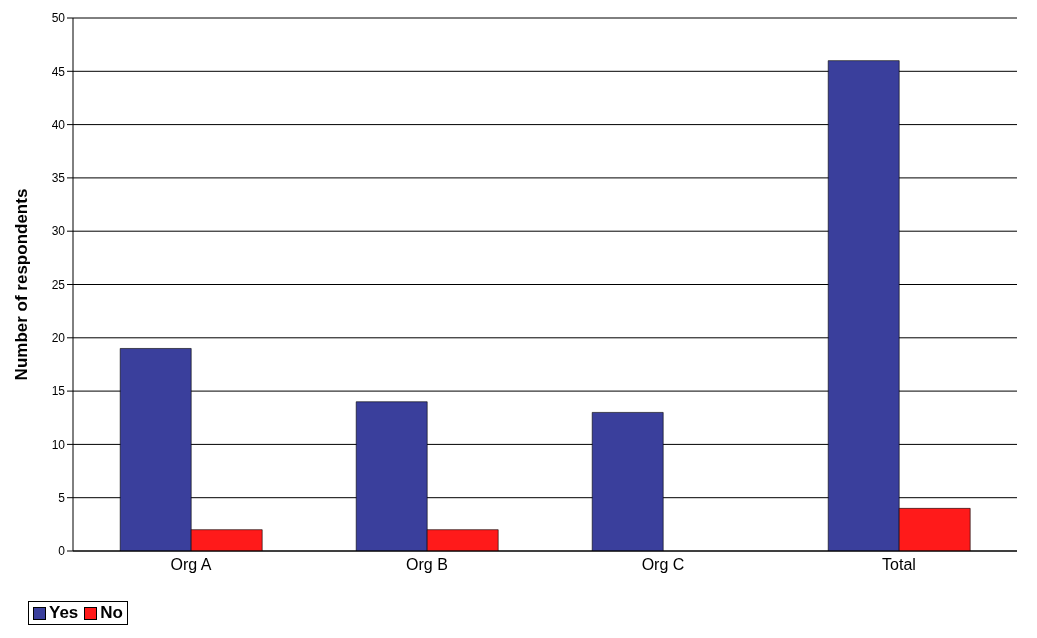 The height and width of the screenshot is (638, 1037). Describe the element at coordinates (58, 18) in the screenshot. I see `y-tick-label: 50` at that location.